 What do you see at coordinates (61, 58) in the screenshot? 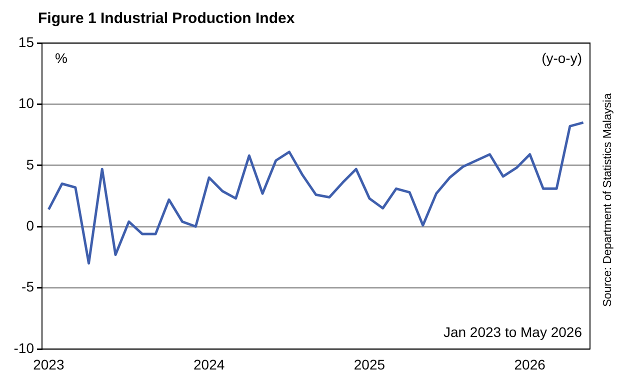
I see `y-axis-title: %` at bounding box center [61, 58].